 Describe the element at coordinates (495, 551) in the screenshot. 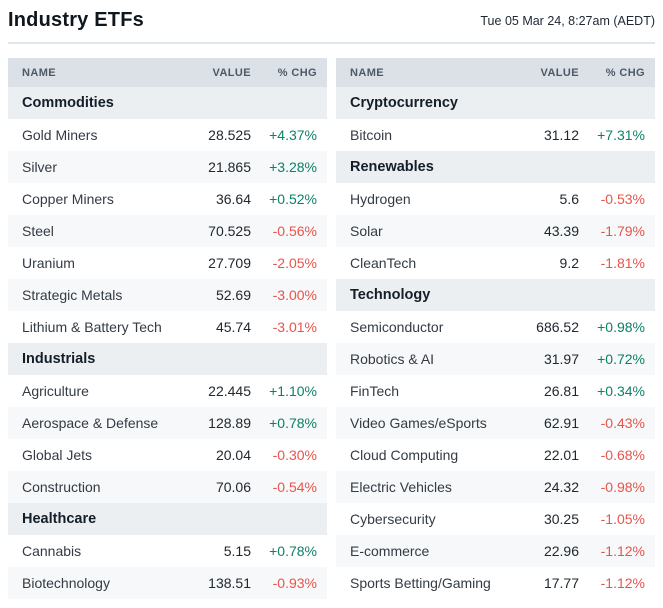

I see `table-row: E-commerce 22.96 -1.12%` at that location.